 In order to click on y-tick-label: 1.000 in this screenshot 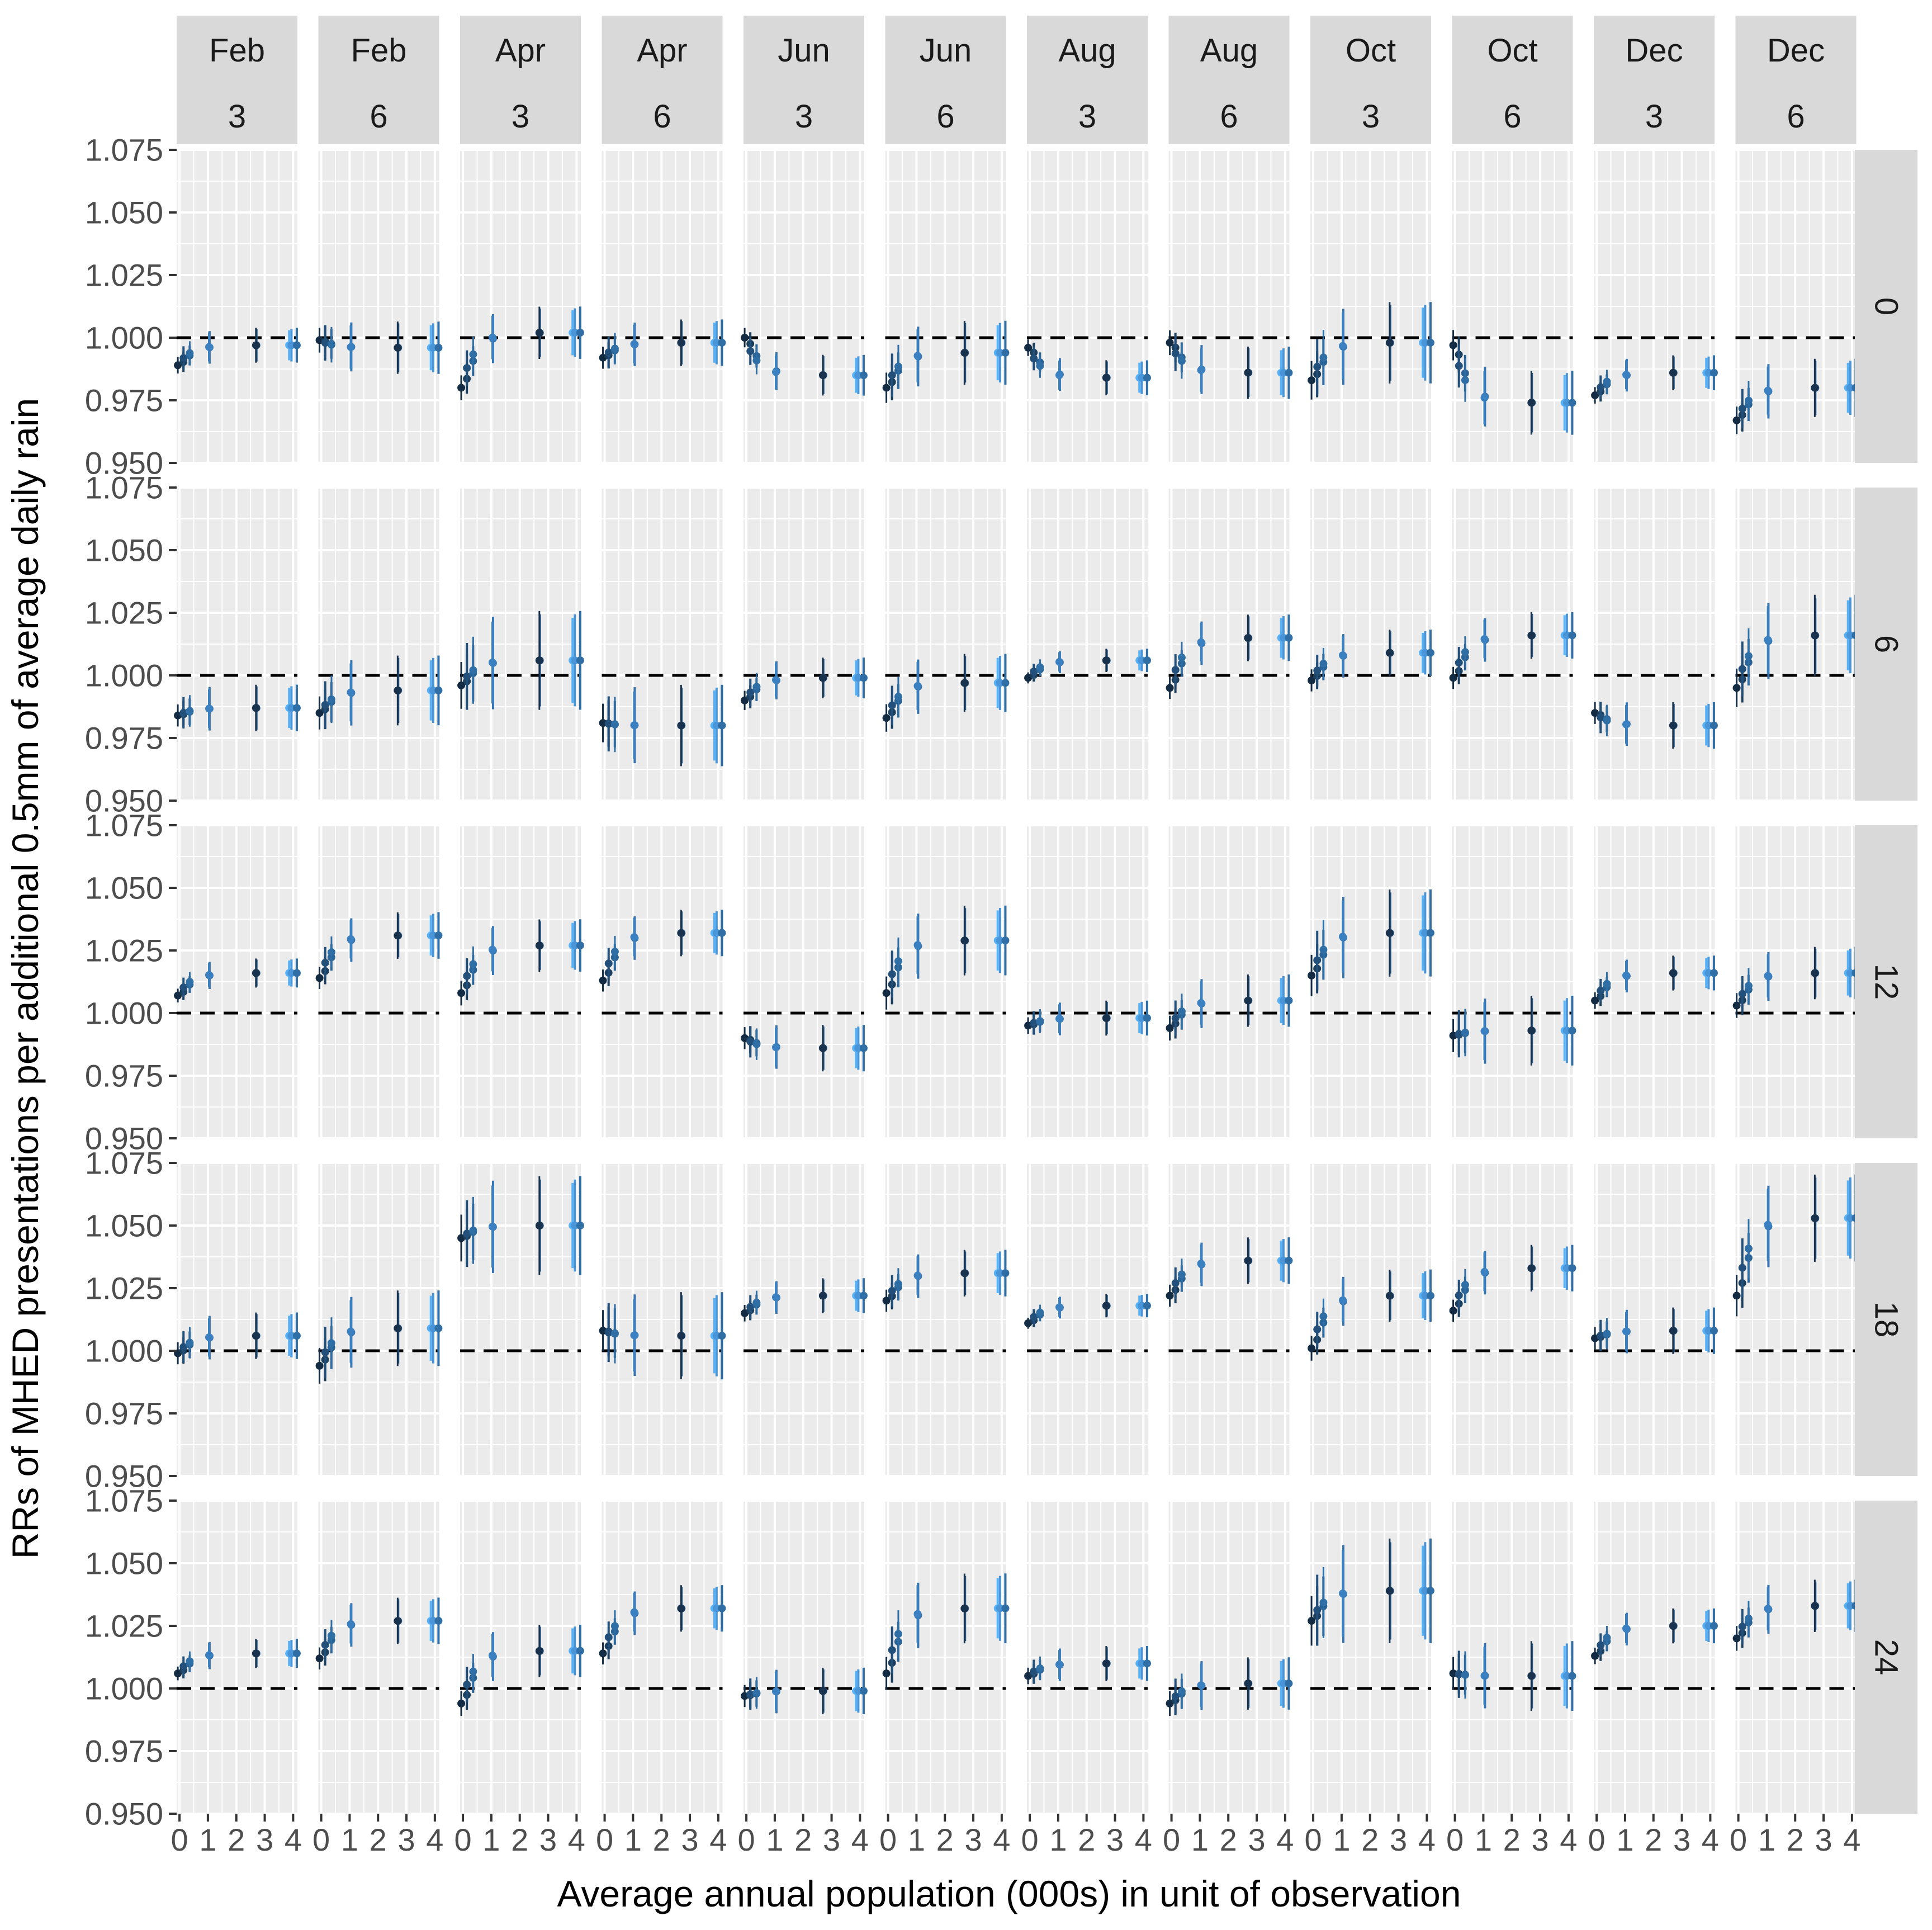, I will do `click(124, 338)`.